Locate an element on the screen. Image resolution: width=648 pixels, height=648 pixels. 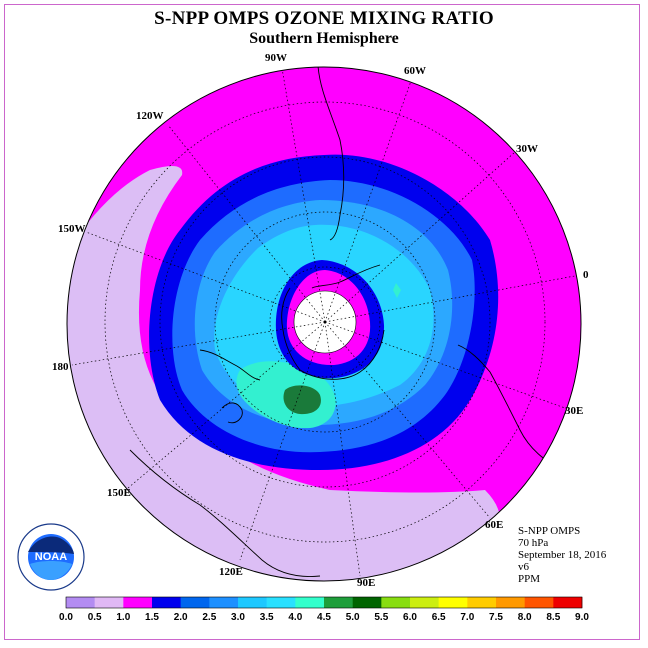
colorbar-tick-label: 4.5 is located at coordinates (324, 617).